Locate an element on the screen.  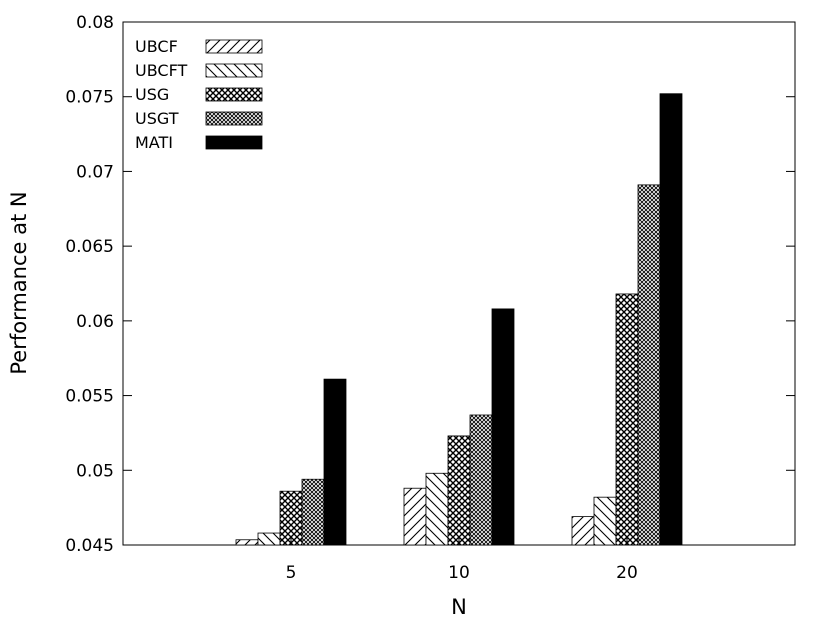
y-tick-label: 0.055 is located at coordinates (89, 397).